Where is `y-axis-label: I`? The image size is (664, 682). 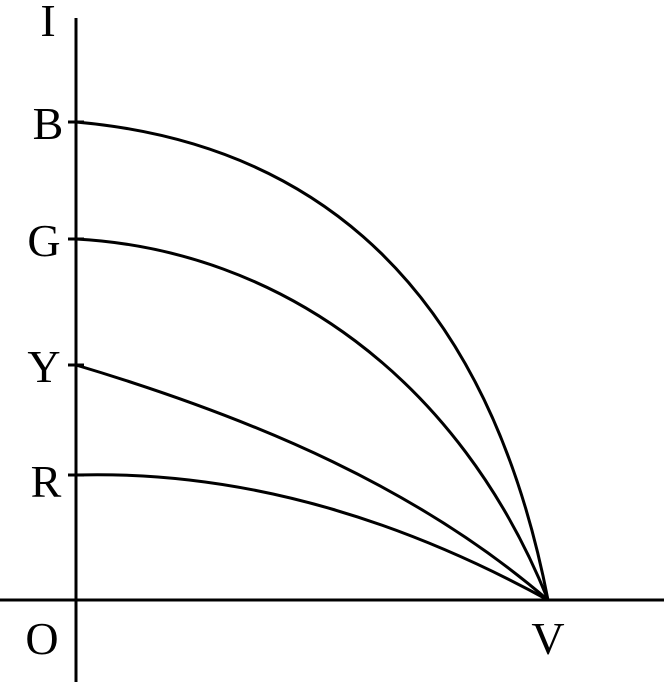
y-axis-label: I is located at coordinates (47, 23).